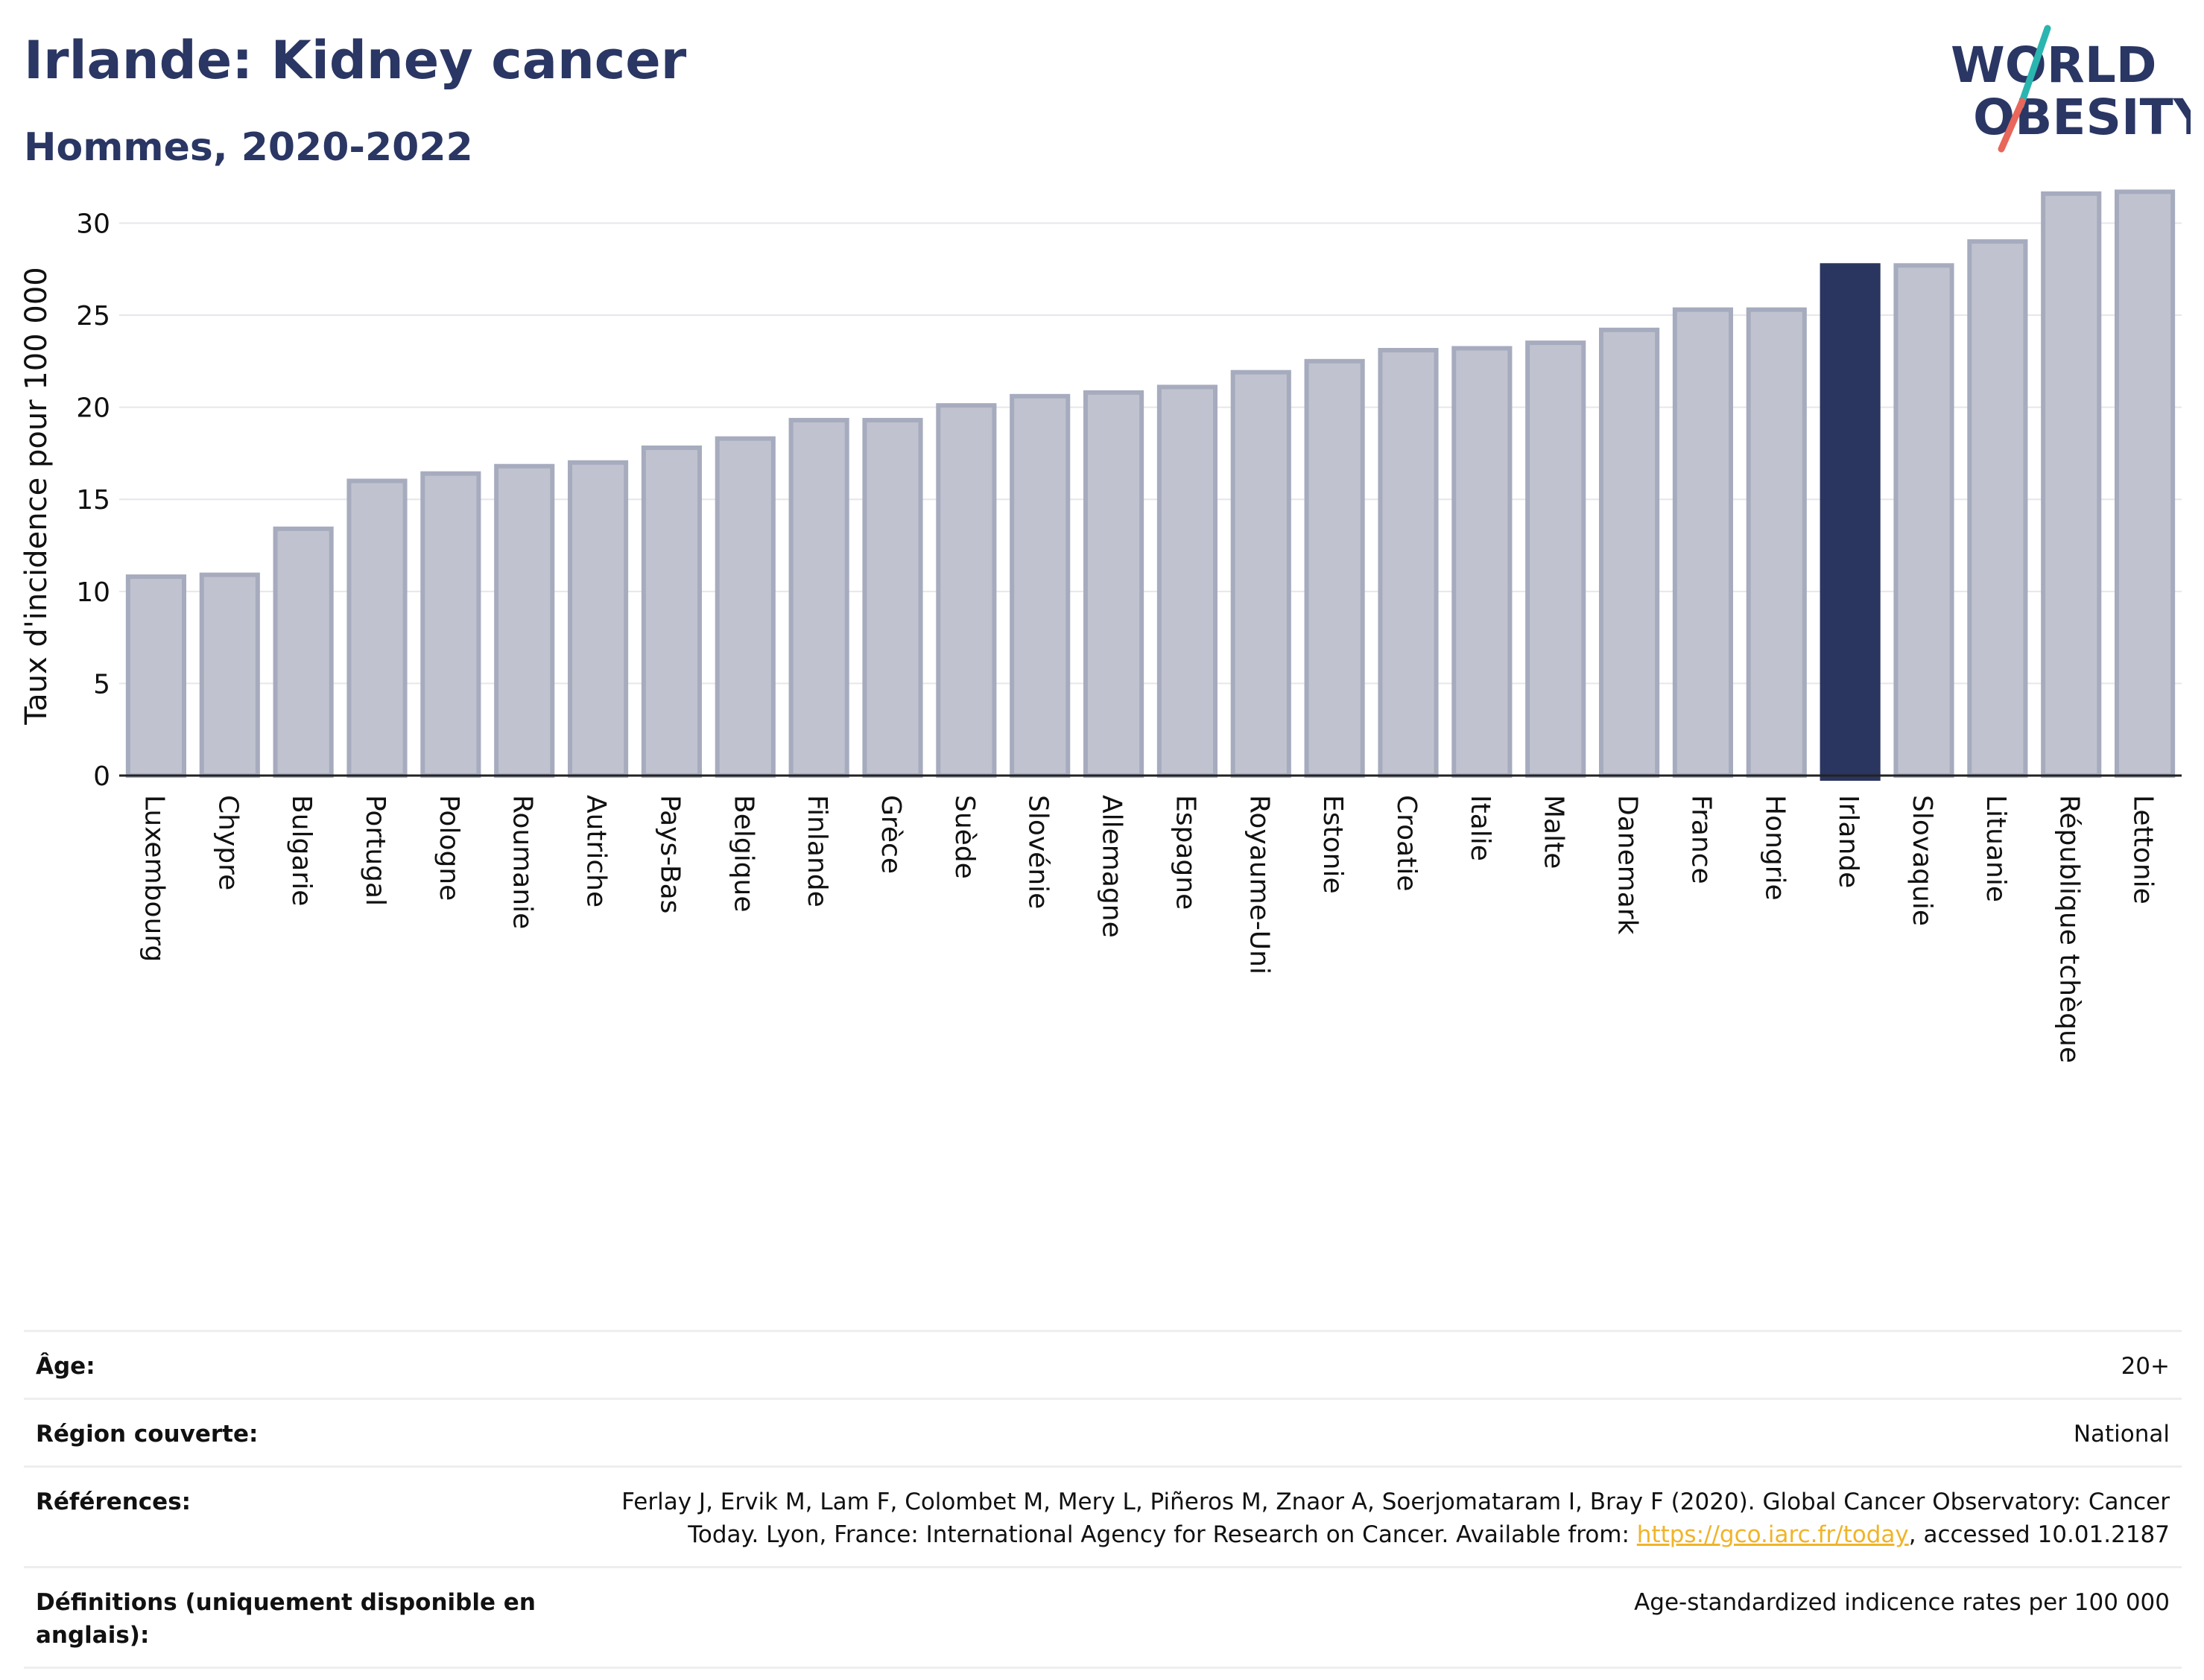 This screenshot has width=2204, height=1680. Describe the element at coordinates (2039, 1534) in the screenshot. I see `references-accessed: , accessed 10.01.2187` at that location.